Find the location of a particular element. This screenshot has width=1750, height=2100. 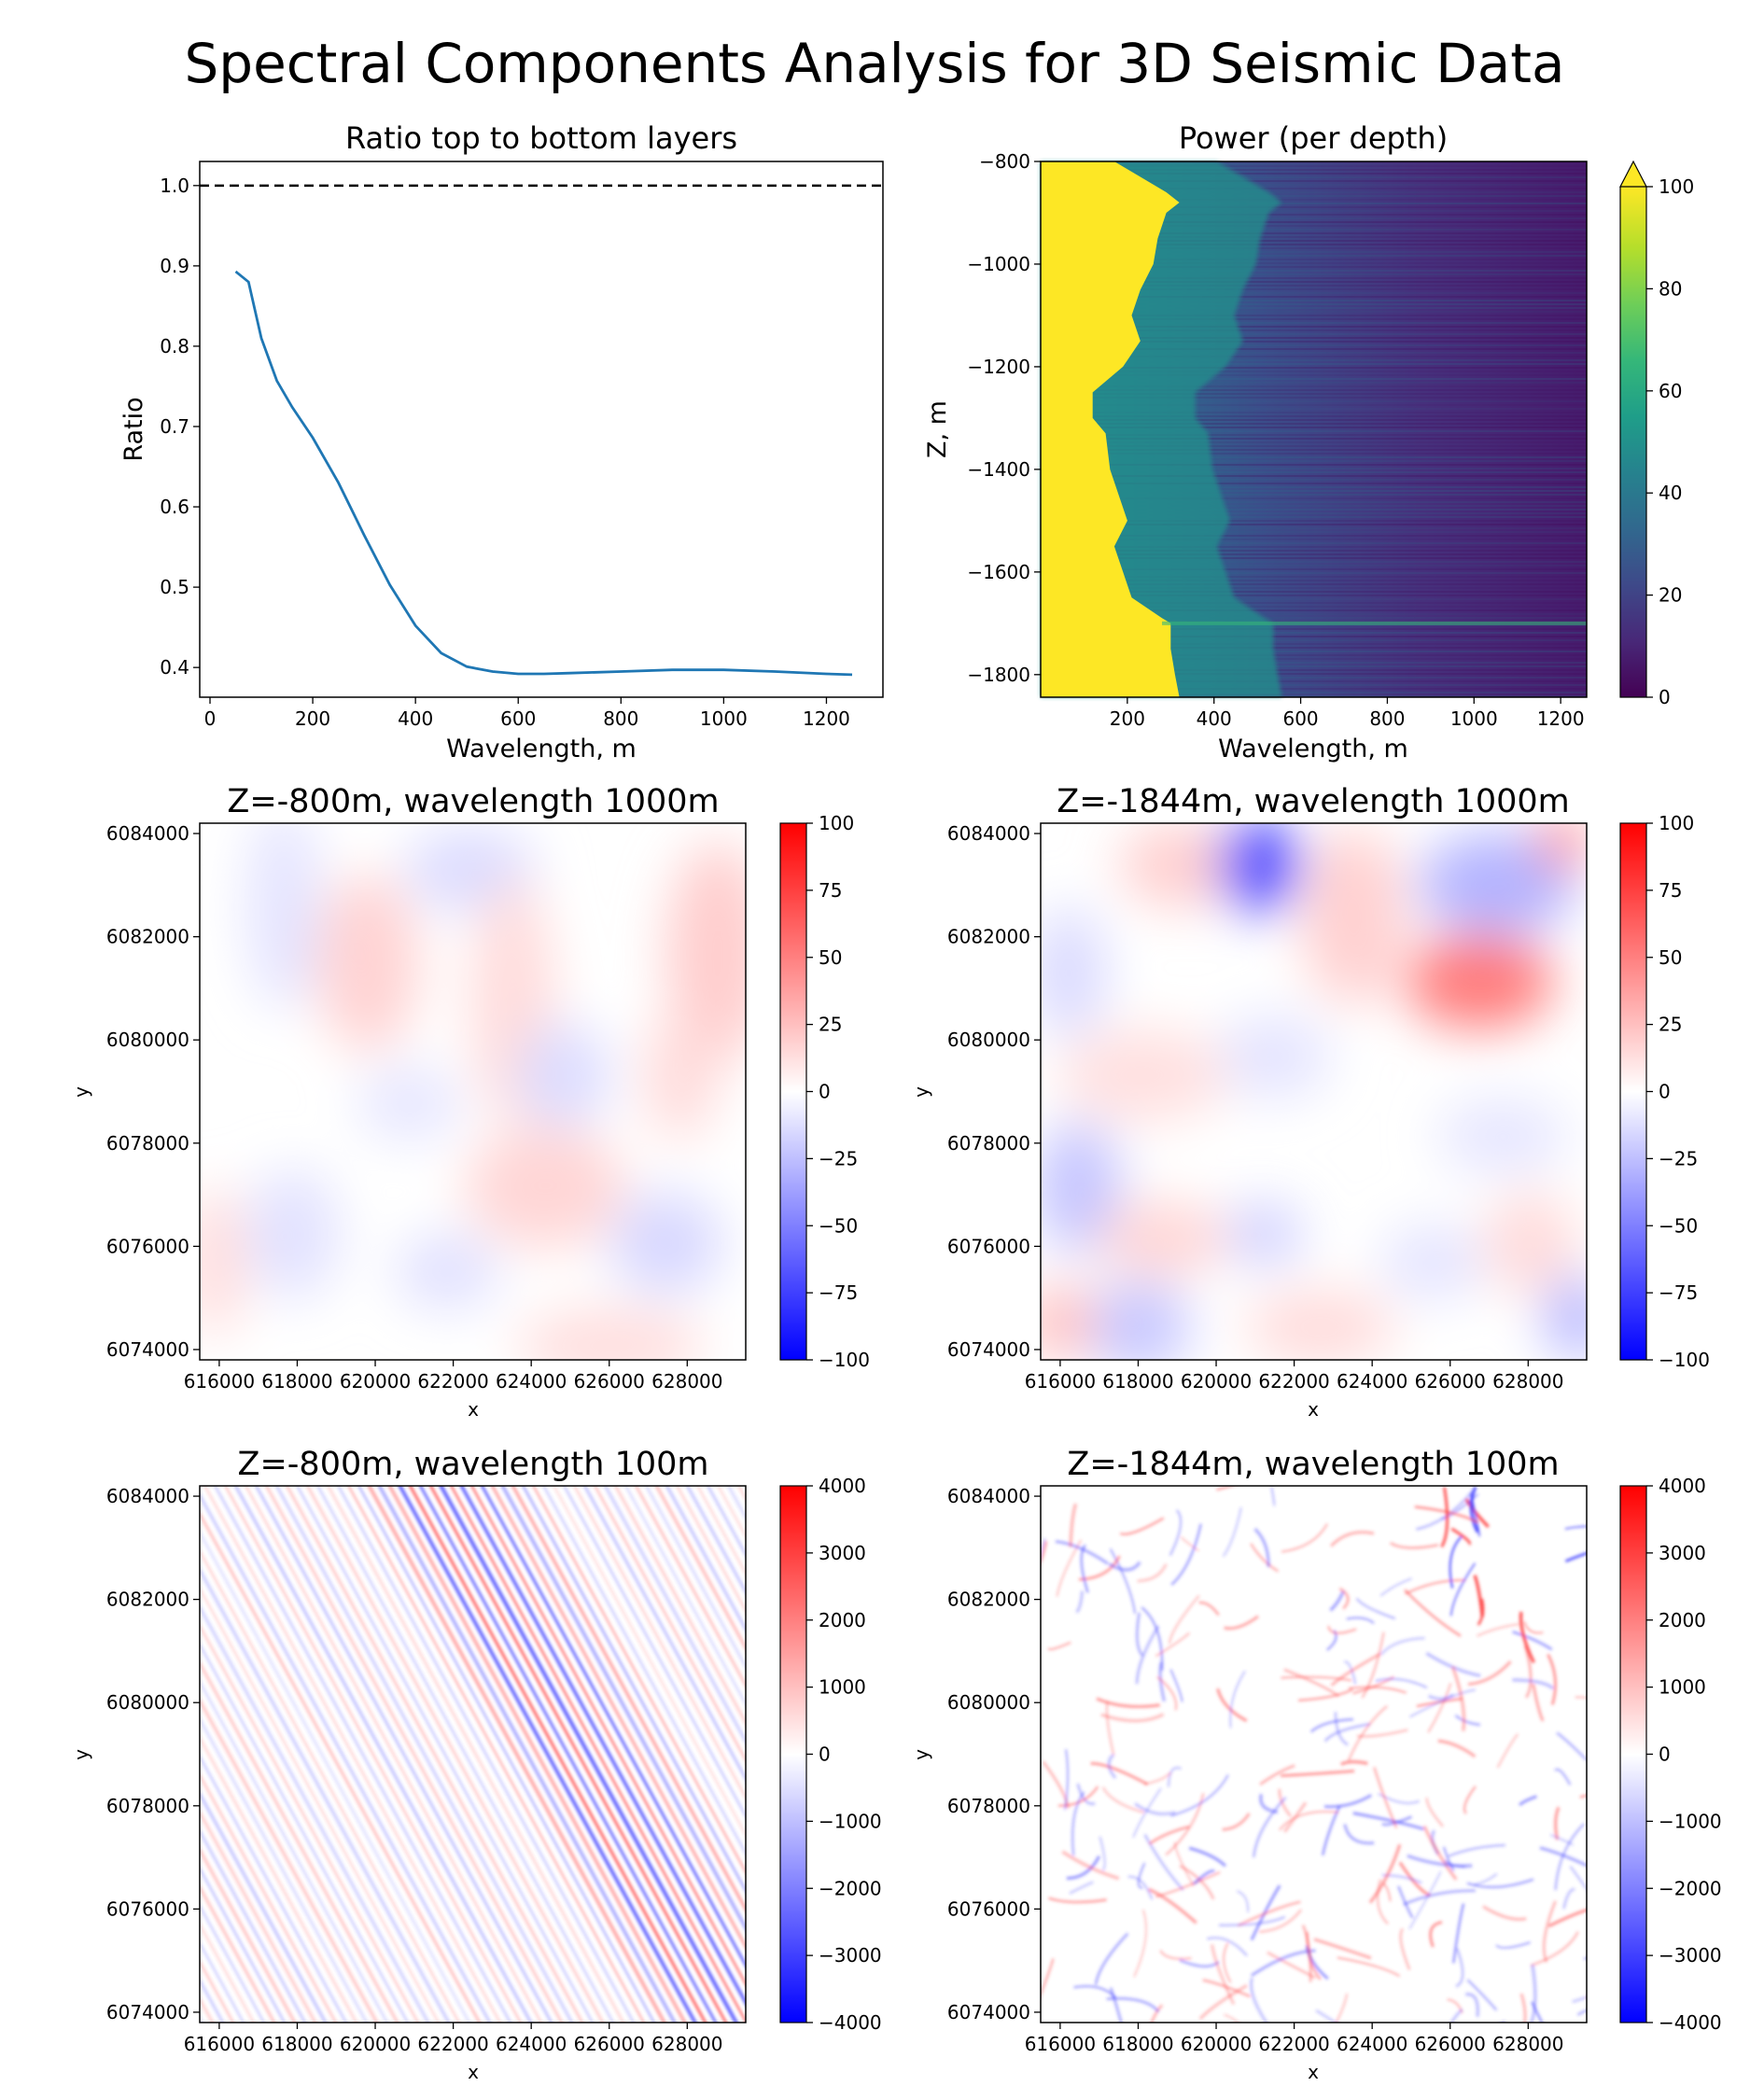

colorbar-tick-label: 100 is located at coordinates (1676, 186).